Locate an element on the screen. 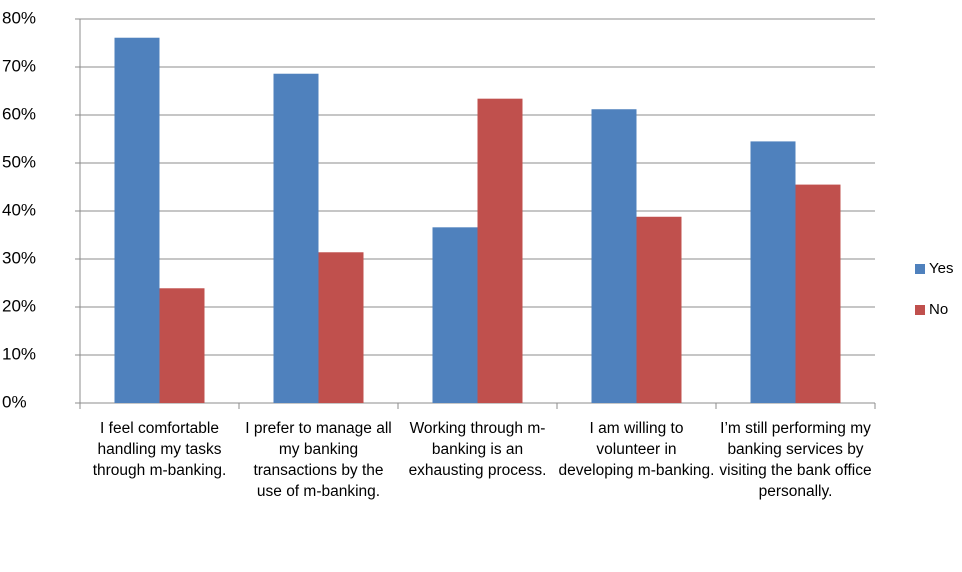 The height and width of the screenshot is (572, 962). y-tick-label: 80% is located at coordinates (19, 17).